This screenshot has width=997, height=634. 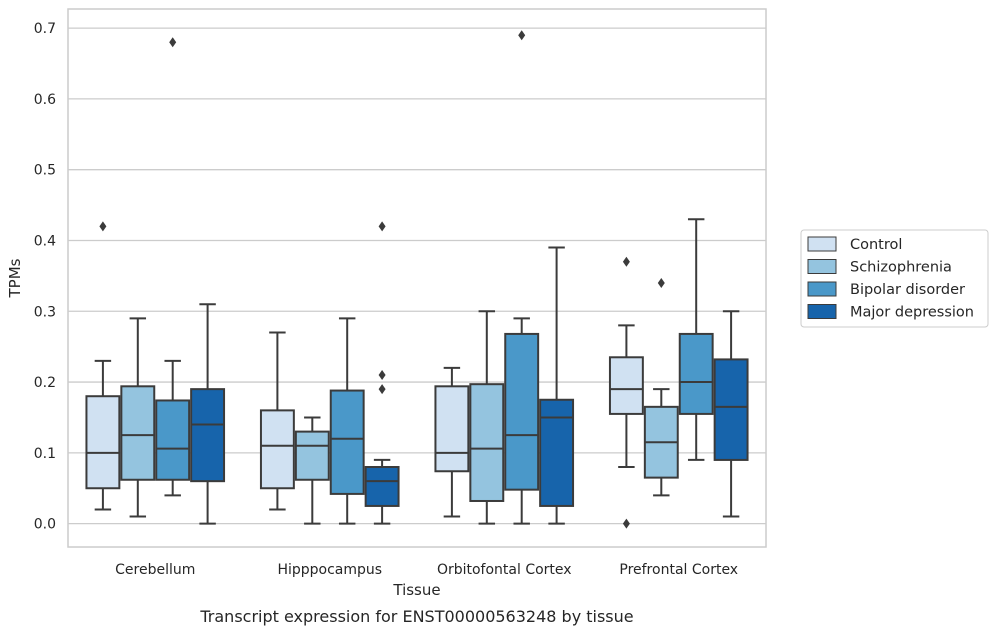 I want to click on x-tick-label: Prefrontal Cortex, so click(x=678, y=570).